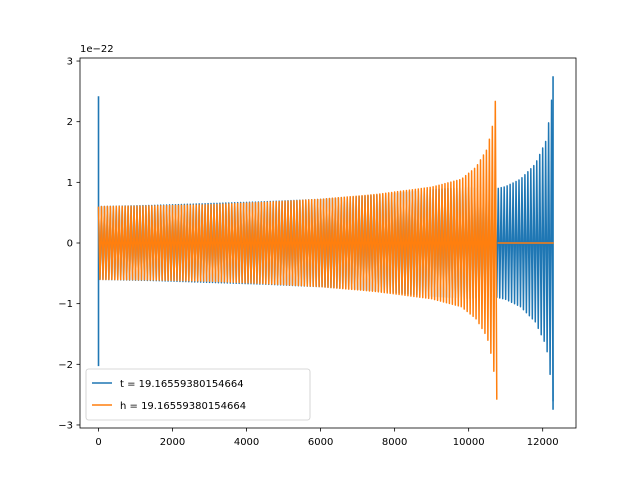  I want to click on y-tick-label: −2, so click(65, 365).